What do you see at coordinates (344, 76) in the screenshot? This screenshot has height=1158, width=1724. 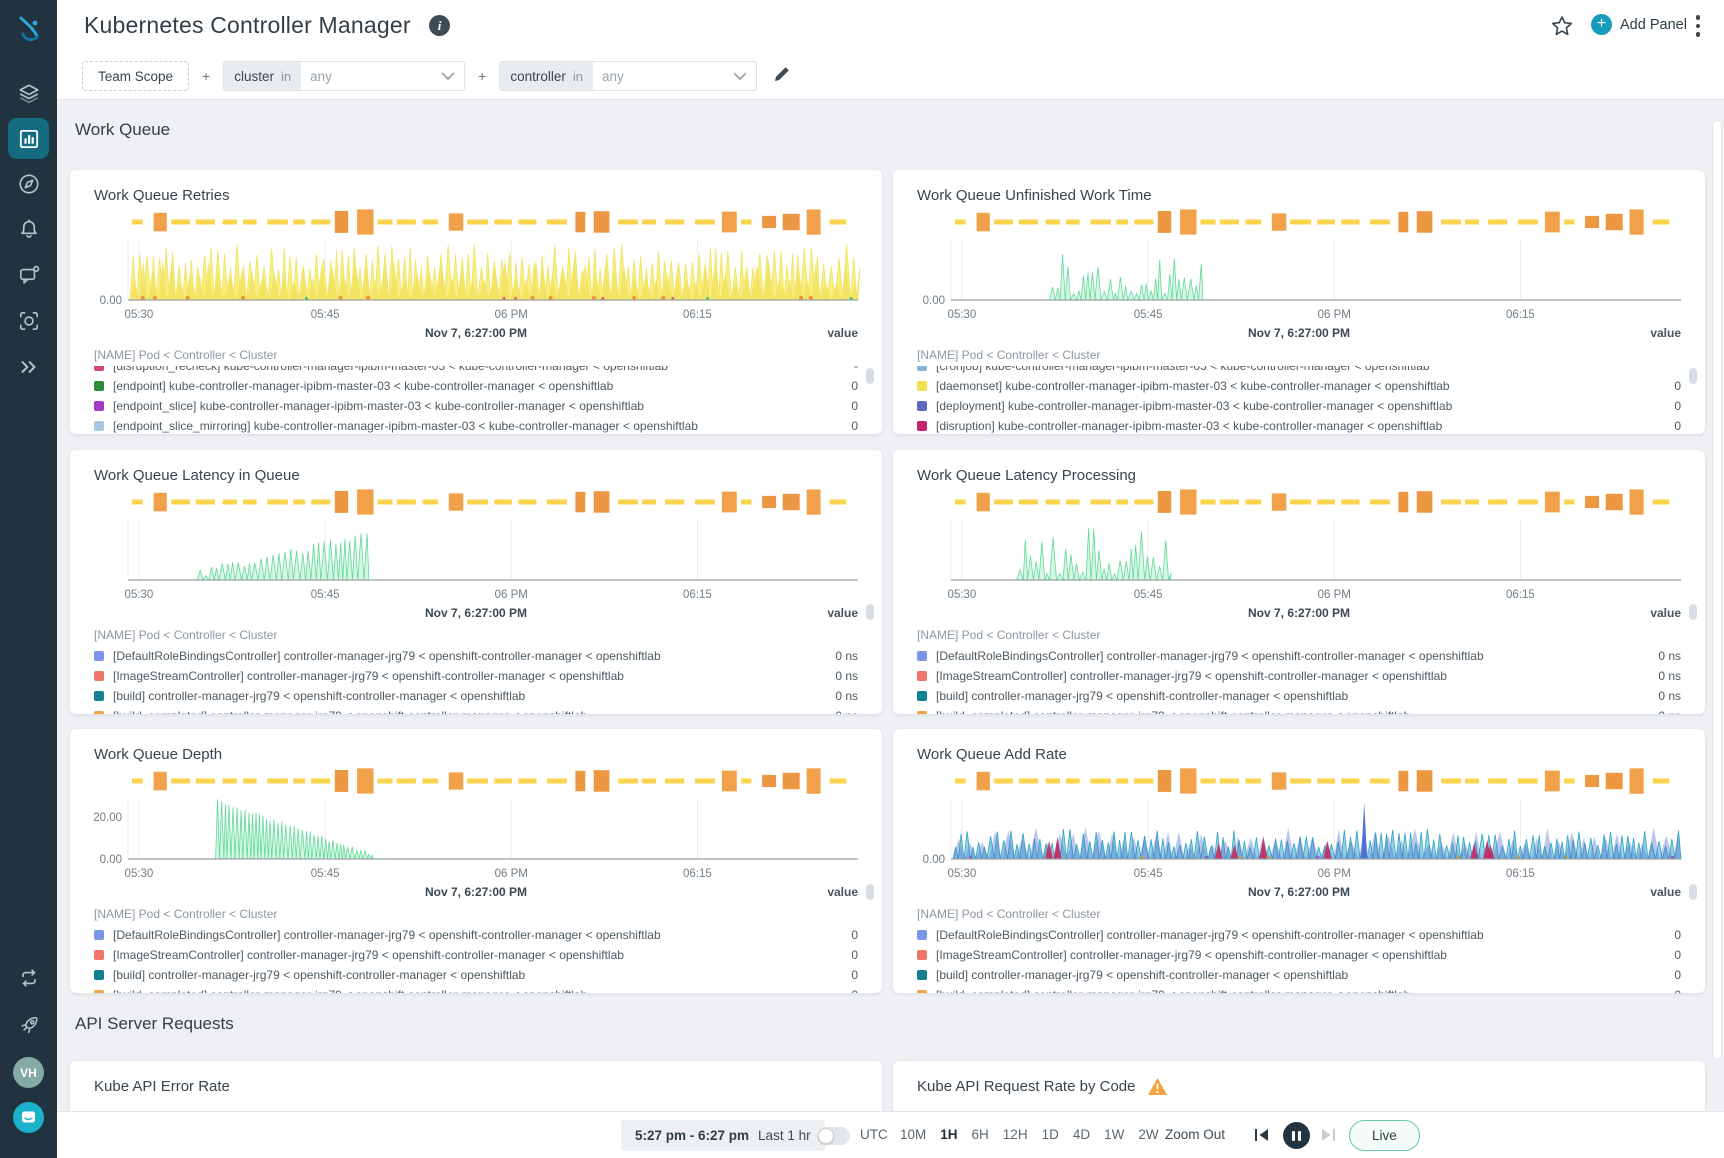 I see `filter-chip-cluster: cluster in any` at bounding box center [344, 76].